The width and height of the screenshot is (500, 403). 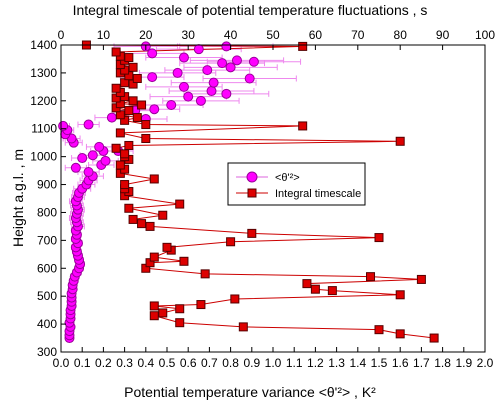 I want to click on bottom-tick-label: 0.6, so click(x=188, y=363).